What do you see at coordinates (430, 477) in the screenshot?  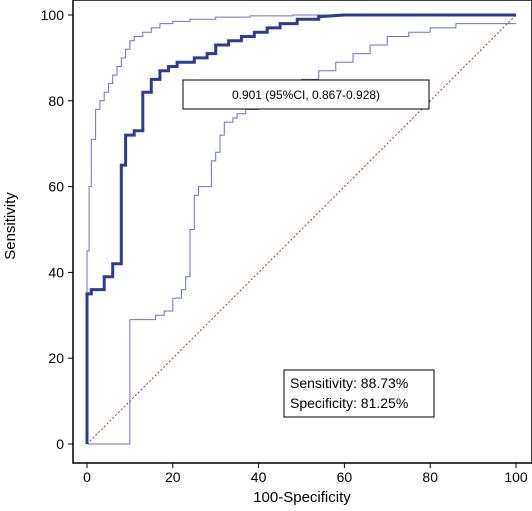 I see `x-tick-label: 80` at bounding box center [430, 477].